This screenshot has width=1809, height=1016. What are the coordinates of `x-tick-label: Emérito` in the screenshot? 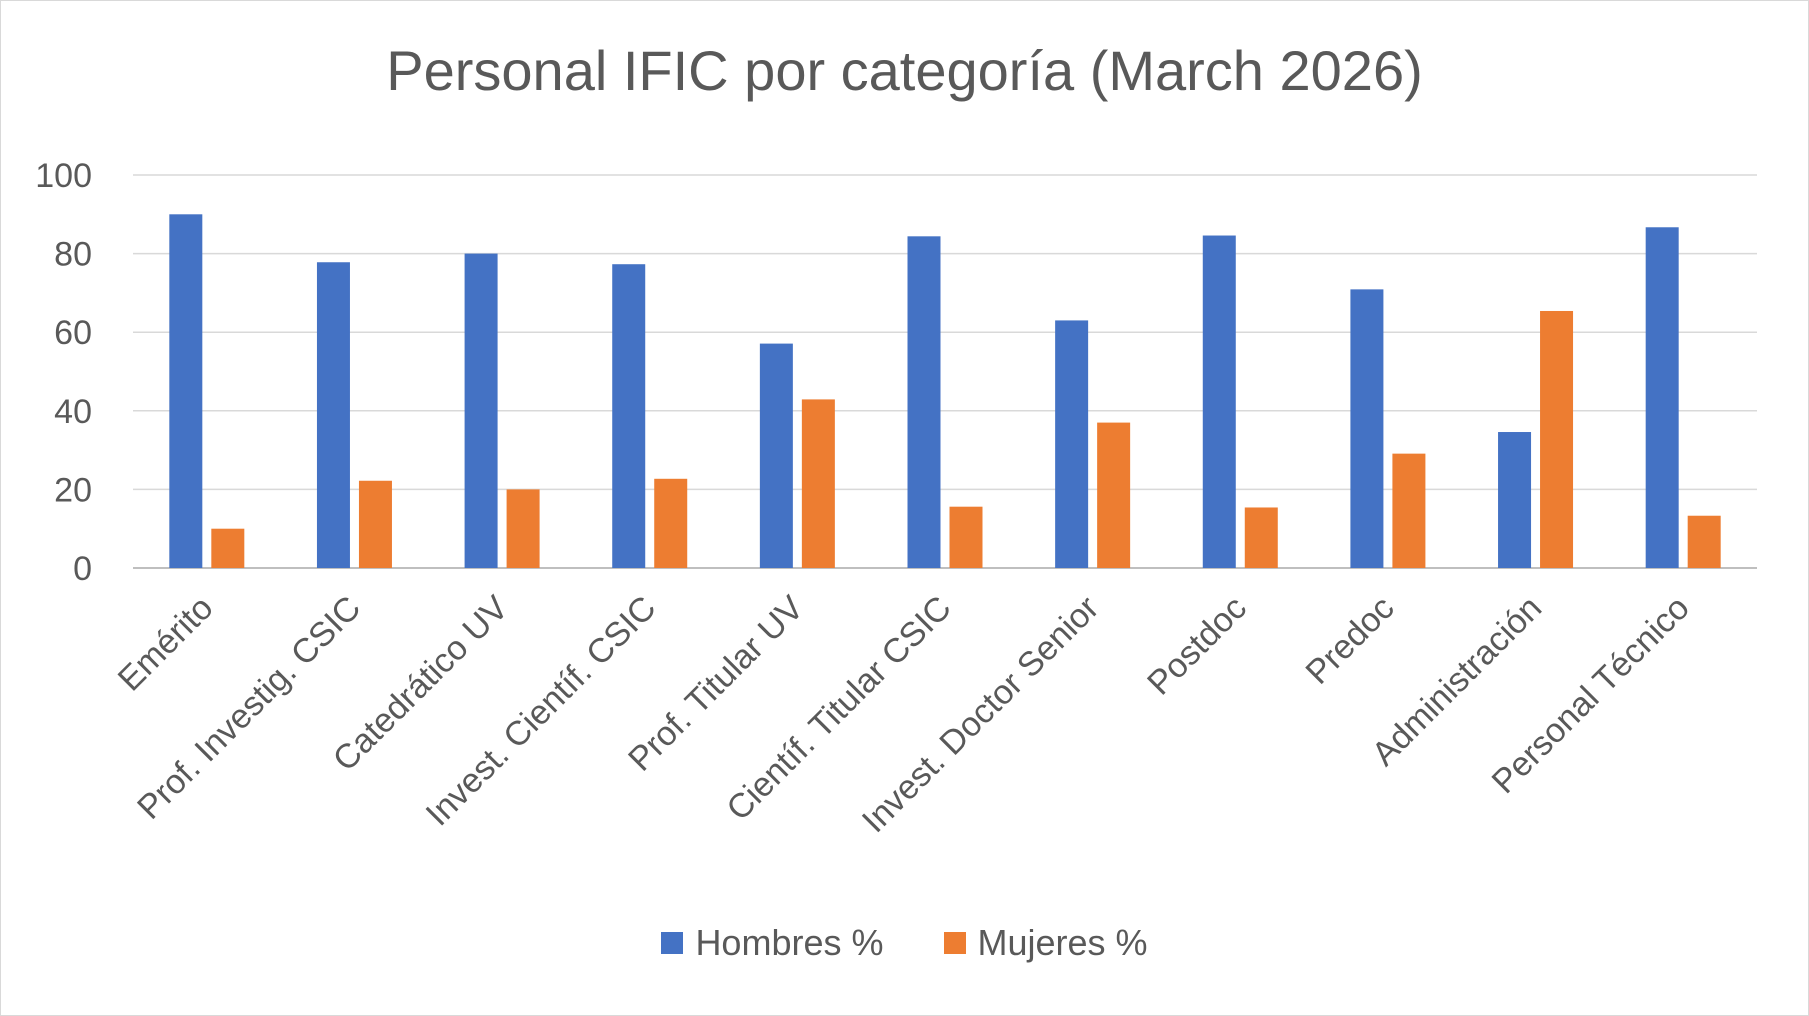 It's located at (166, 644).